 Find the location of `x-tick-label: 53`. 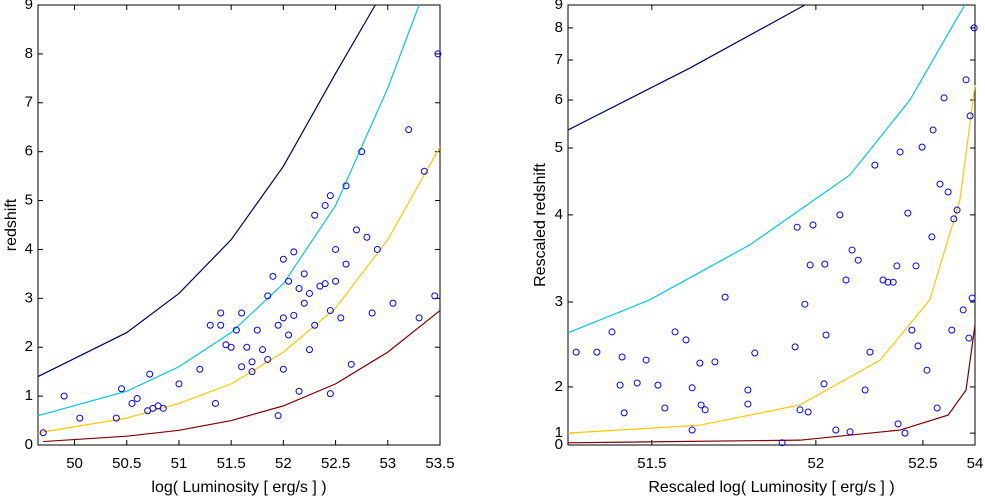

x-tick-label: 53 is located at coordinates (387, 463).